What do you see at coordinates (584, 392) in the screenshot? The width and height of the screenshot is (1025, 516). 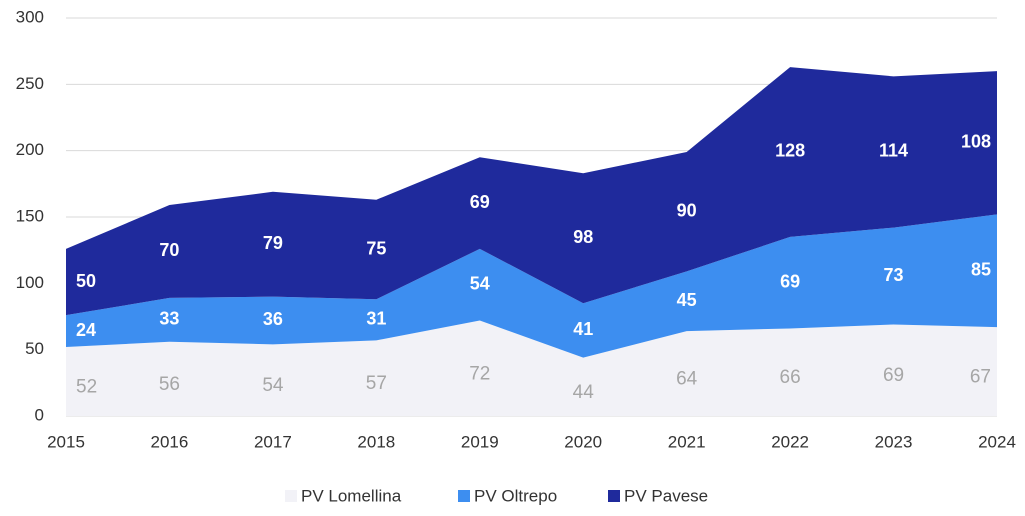 I see `data-label: 44` at bounding box center [584, 392].